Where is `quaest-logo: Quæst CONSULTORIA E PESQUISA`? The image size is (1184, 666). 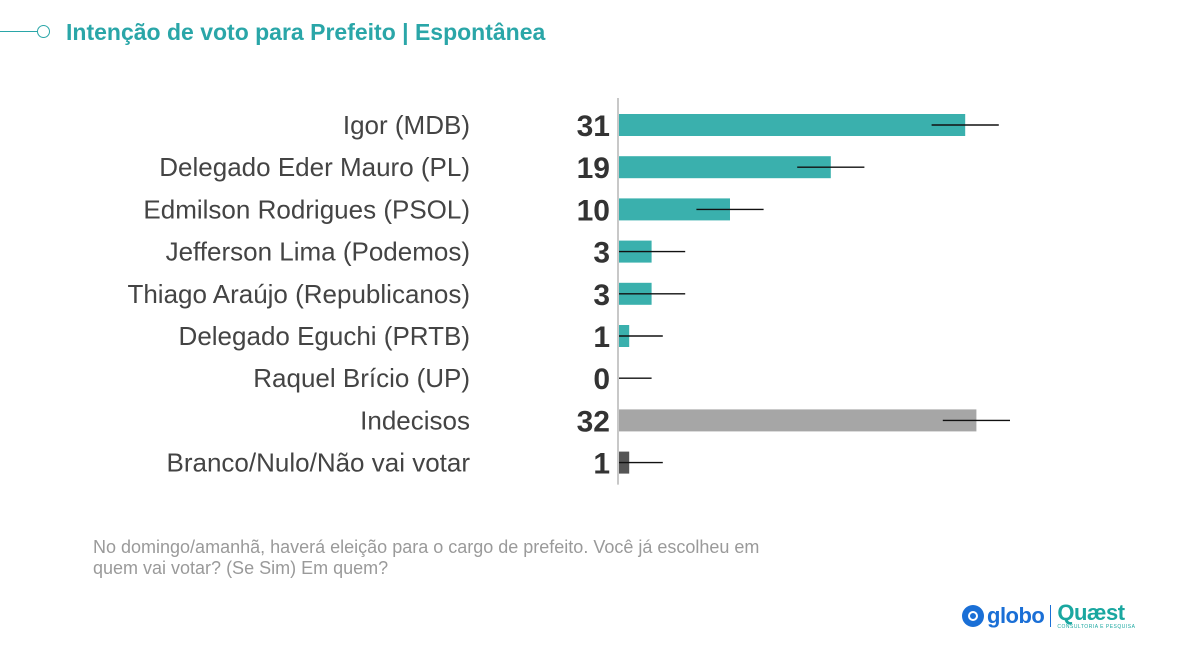
quaest-logo: Quæst CONSULTORIA E PESQUISA is located at coordinates (1096, 615).